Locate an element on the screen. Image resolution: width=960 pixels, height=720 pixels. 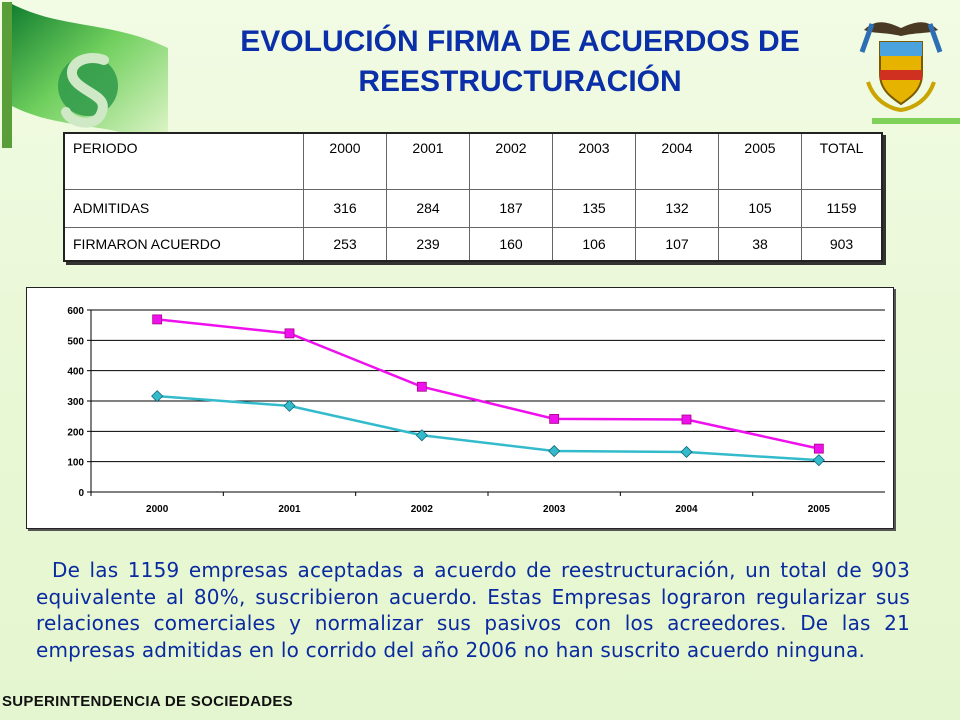
x-tick-label: 2001 is located at coordinates (289, 509).